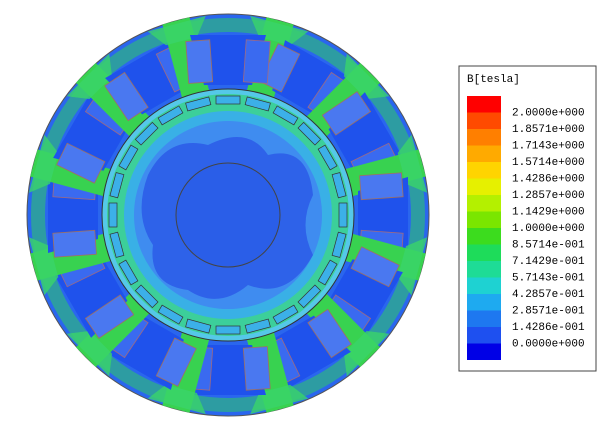  What do you see at coordinates (548, 163) in the screenshot?
I see `legend-level: 1.5714e+000` at bounding box center [548, 163].